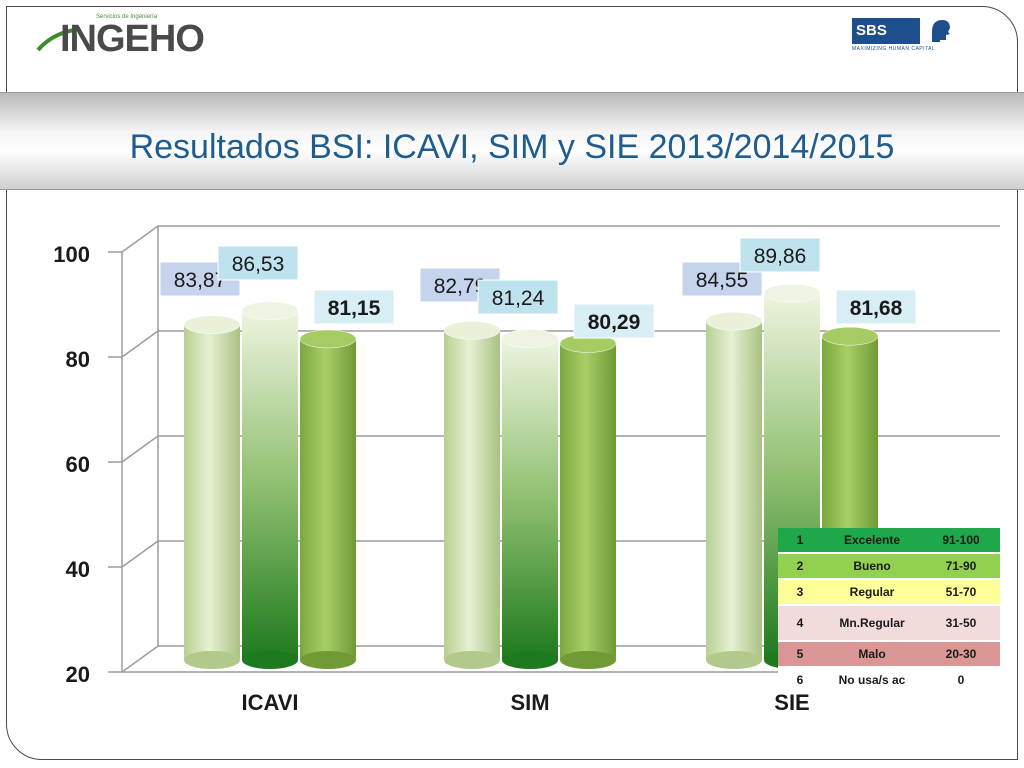 Image resolution: width=1024 pixels, height=768 pixels. I want to click on data-label: 81,68, so click(876, 308).